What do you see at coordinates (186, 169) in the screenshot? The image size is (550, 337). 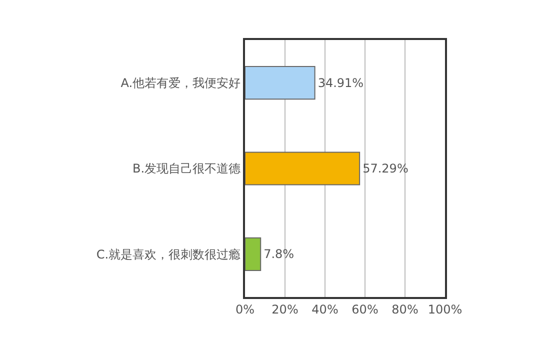 I see `y-tick-label: B.发现自己很不道德` at bounding box center [186, 169].